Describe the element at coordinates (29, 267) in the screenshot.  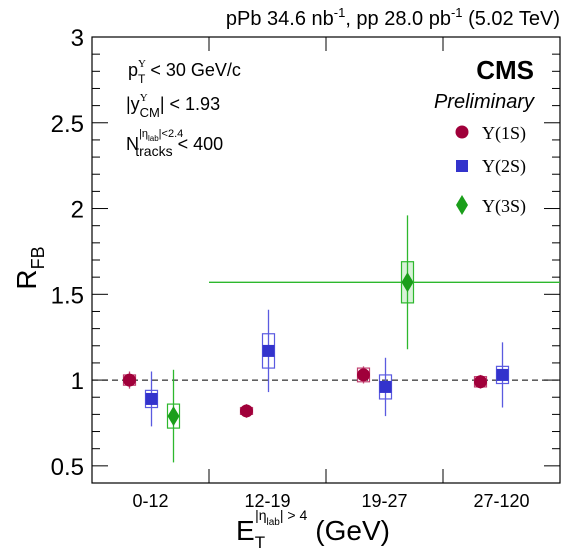
I see `y-axis-label: RFB` at that location.